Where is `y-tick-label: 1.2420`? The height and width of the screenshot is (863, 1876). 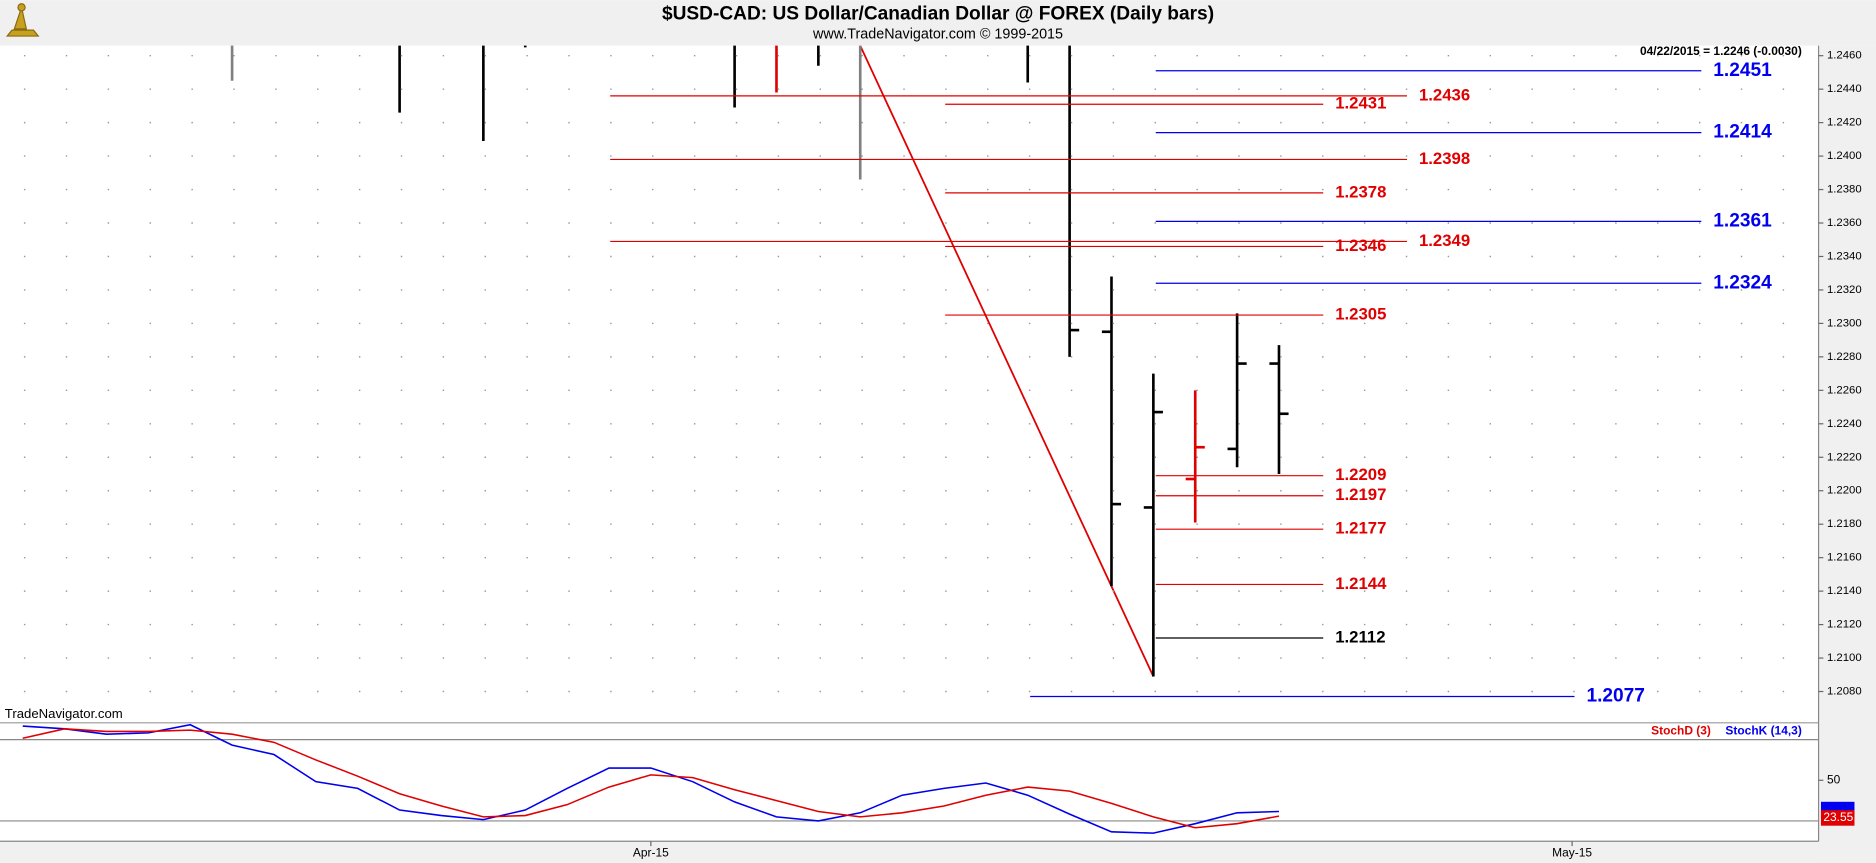 y-tick-label: 1.2420 is located at coordinates (1844, 123).